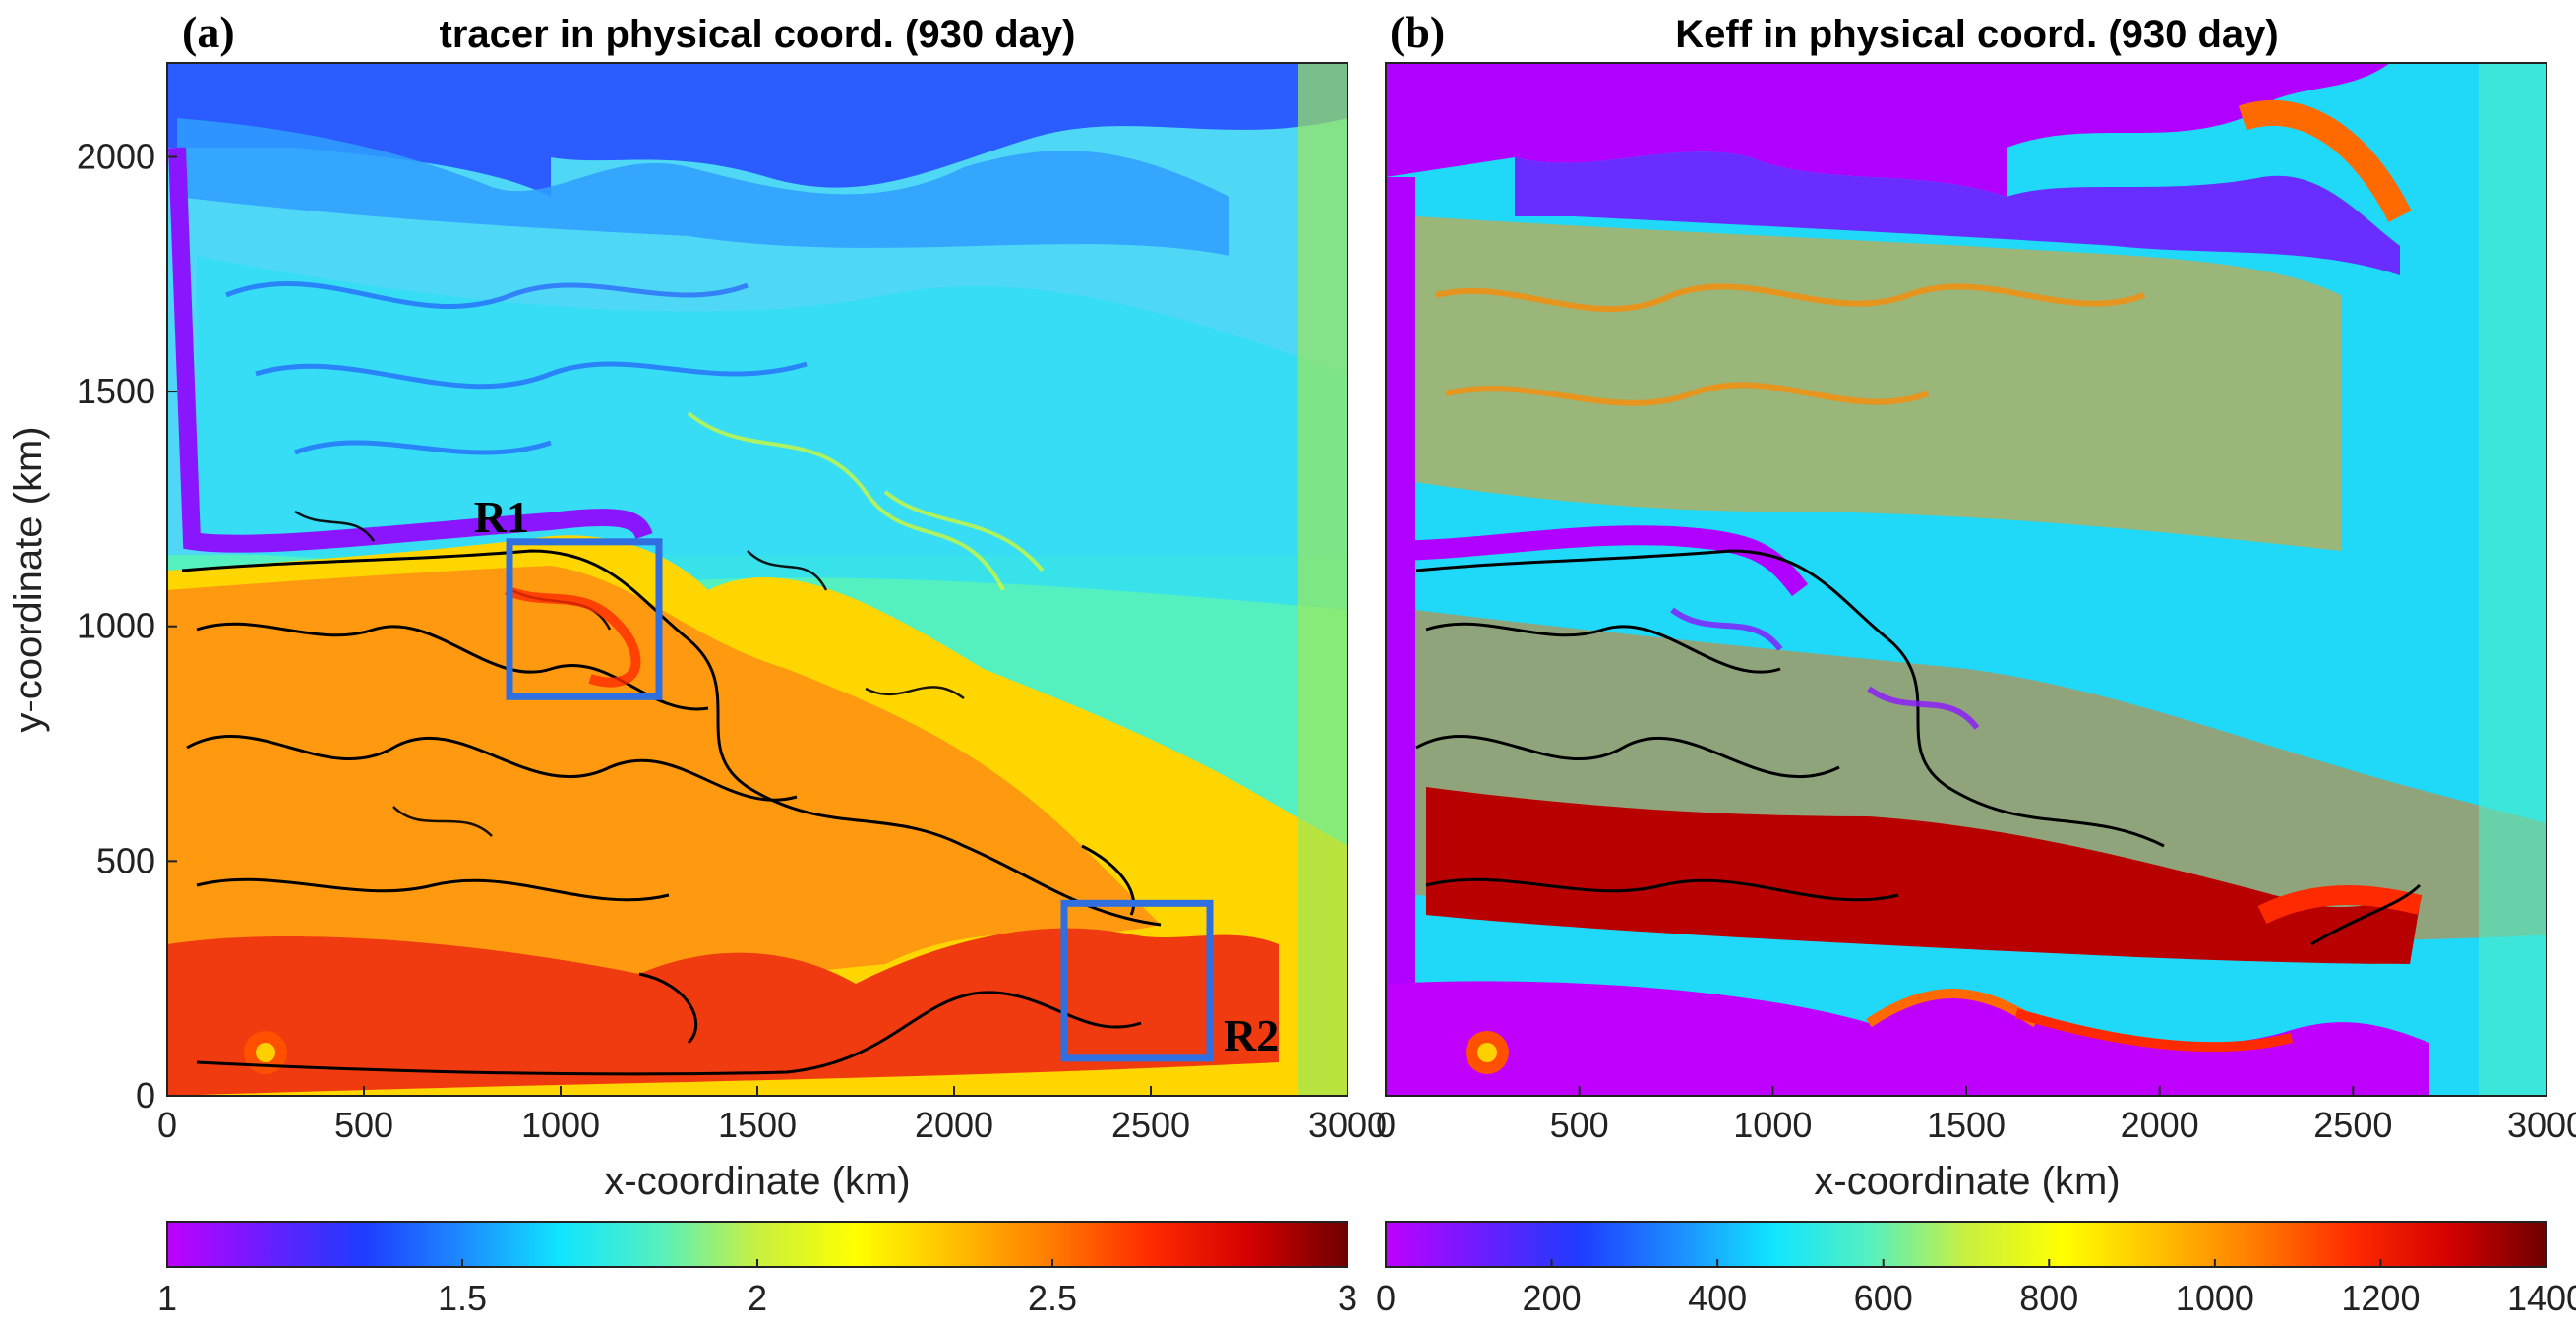  Describe the element at coordinates (125, 860) in the screenshot. I see `y-tick-label: 500` at that location.